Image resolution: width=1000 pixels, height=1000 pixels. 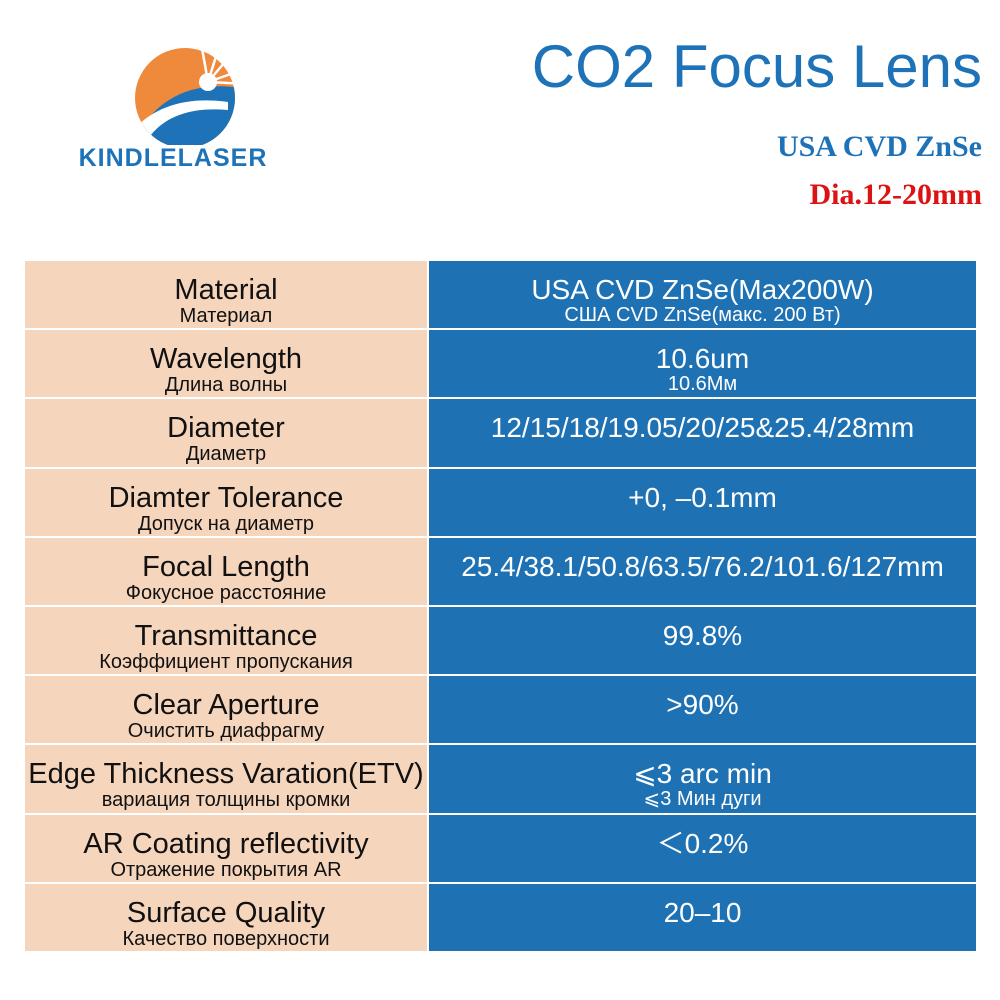 What do you see at coordinates (226, 869) in the screenshot?
I see `spec-label-ru: Отражение покрытия AR` at bounding box center [226, 869].